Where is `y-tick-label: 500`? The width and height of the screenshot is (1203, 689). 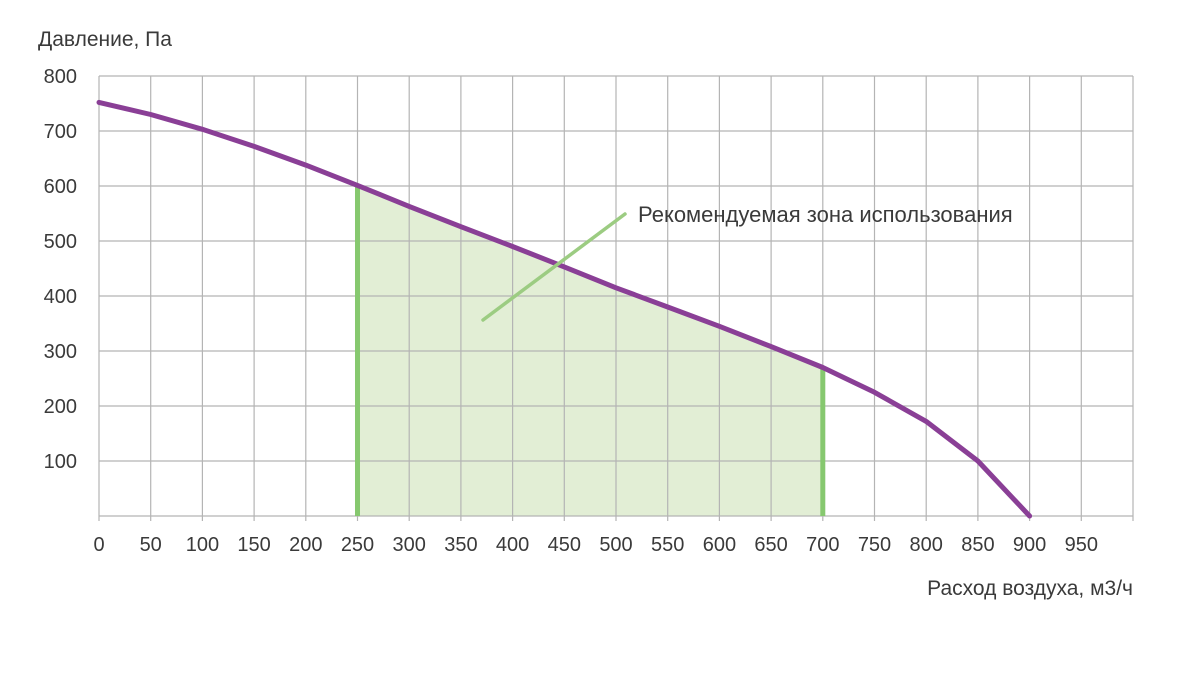 y-tick-label: 500 is located at coordinates (60, 242).